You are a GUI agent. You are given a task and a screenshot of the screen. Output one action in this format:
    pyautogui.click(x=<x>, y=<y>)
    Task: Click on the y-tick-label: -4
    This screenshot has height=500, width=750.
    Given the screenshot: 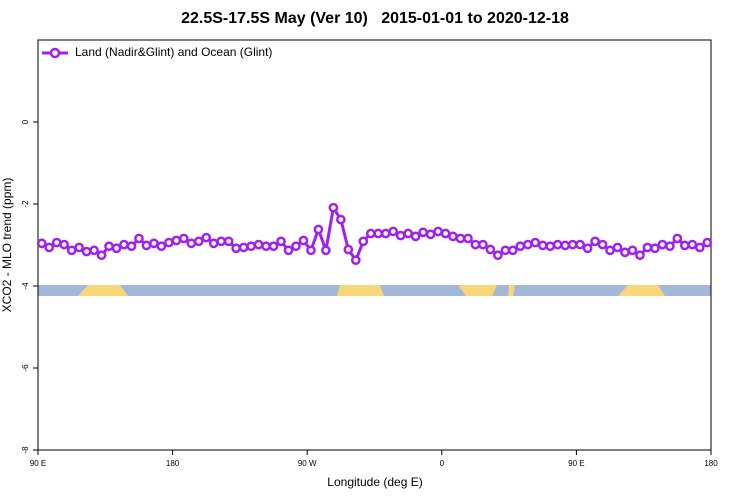 What is the action you would take?
    pyautogui.click(x=25, y=286)
    